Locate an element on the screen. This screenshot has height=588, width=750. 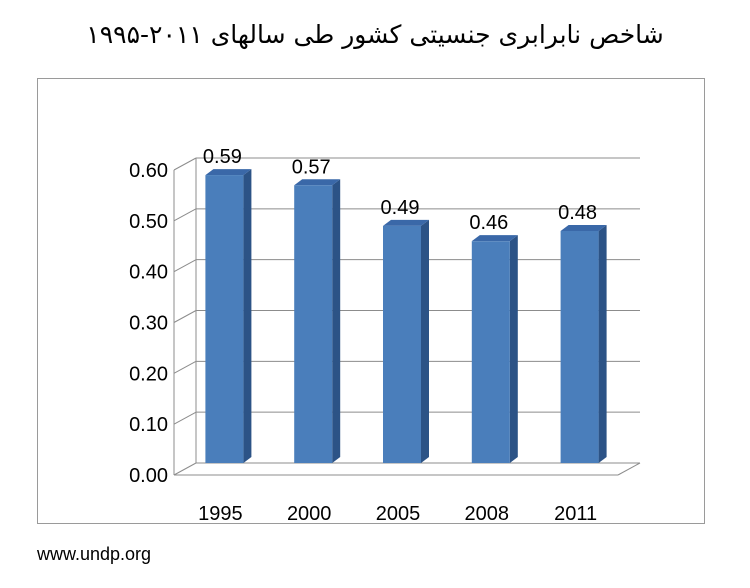
y-tick-label: 0.00 is located at coordinates (148, 476).